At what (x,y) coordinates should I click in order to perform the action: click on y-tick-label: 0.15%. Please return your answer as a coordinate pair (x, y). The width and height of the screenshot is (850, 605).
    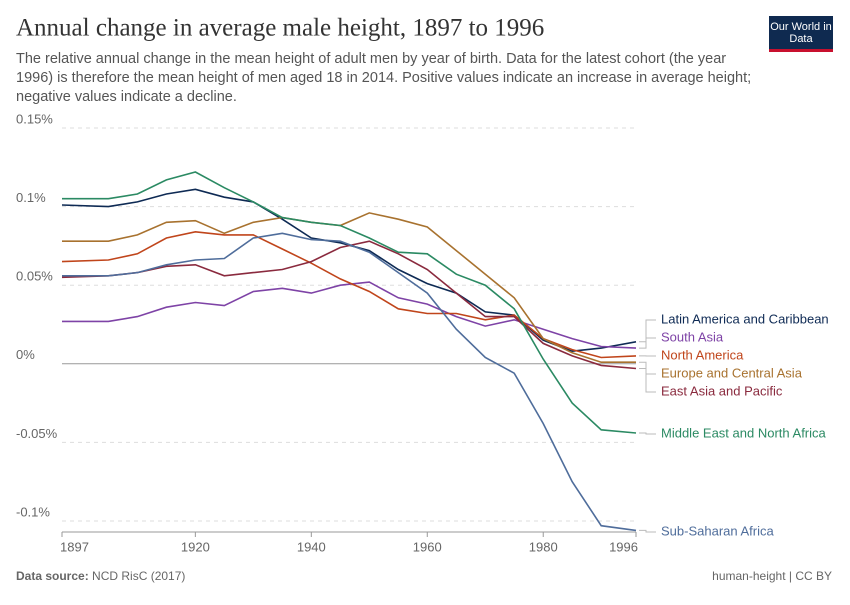
    Looking at the image, I should click on (34, 118).